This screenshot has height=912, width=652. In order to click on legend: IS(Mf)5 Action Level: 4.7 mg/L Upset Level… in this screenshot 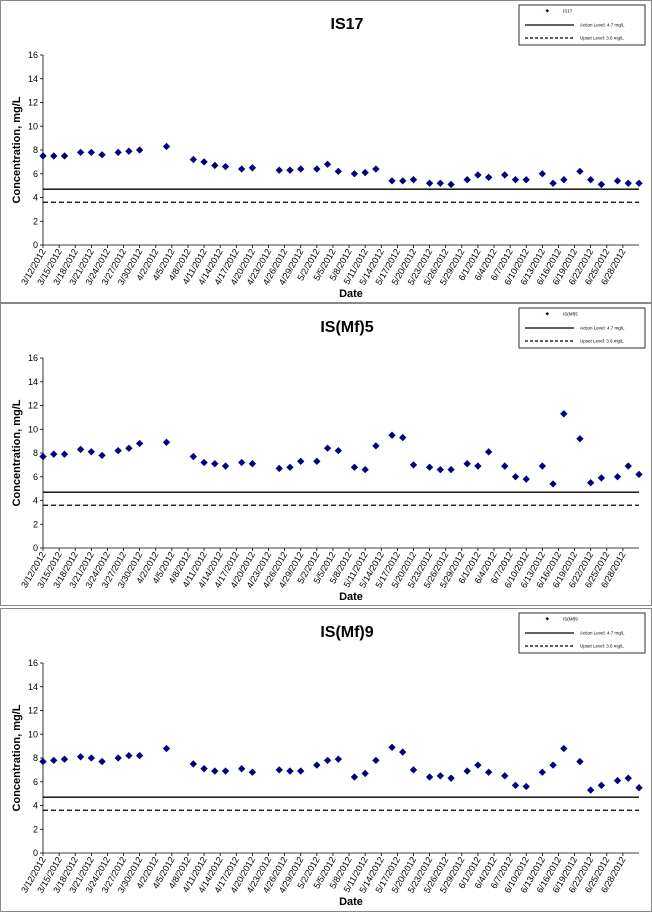, I will do `click(582, 328)`.